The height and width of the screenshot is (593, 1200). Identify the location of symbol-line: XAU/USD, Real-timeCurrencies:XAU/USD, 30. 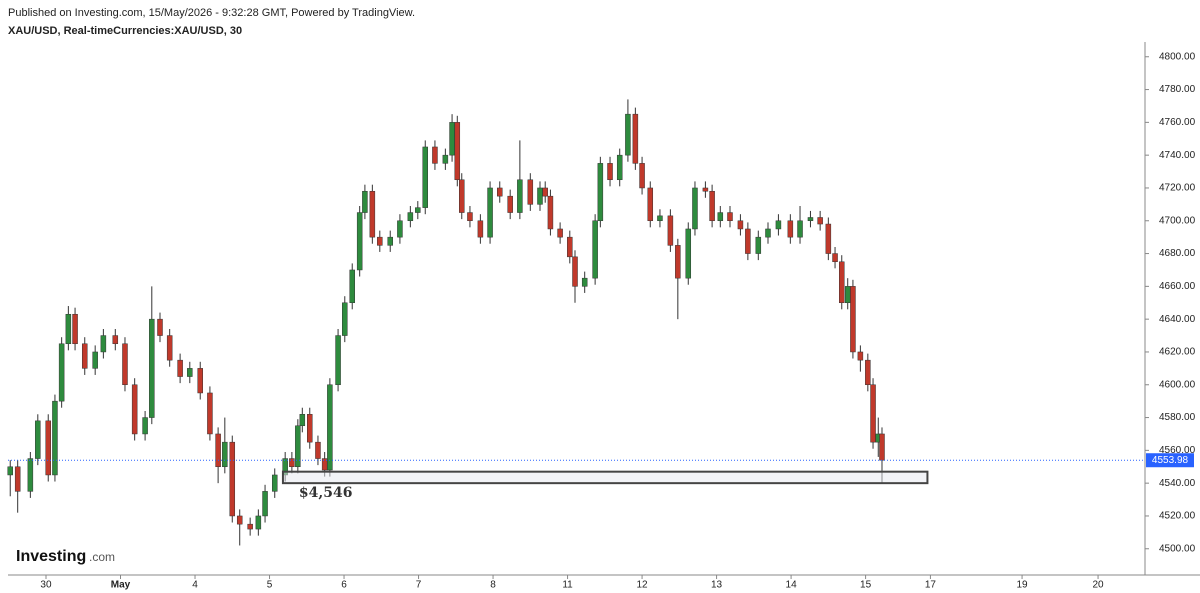
(125, 31).